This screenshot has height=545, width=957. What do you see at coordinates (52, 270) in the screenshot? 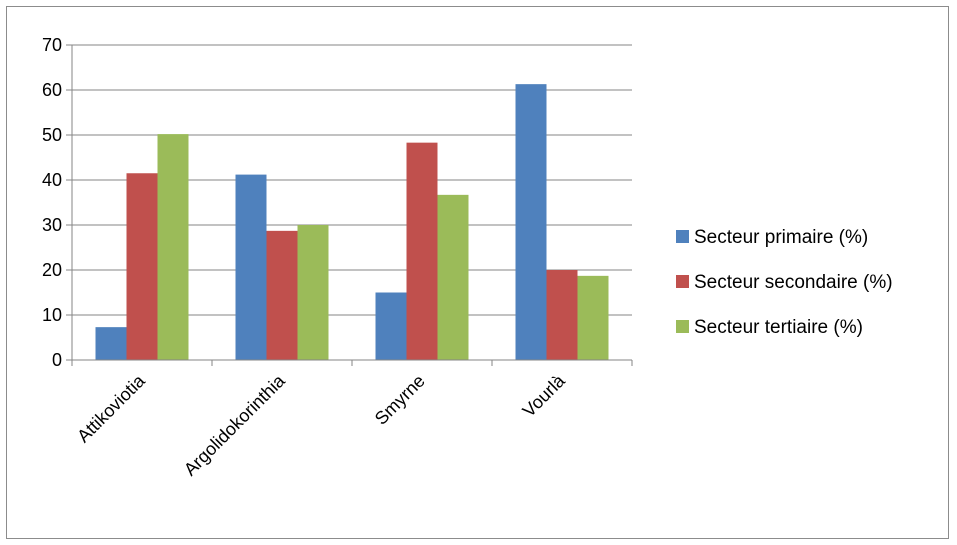
I see `y-tick-label: 20` at bounding box center [52, 270].